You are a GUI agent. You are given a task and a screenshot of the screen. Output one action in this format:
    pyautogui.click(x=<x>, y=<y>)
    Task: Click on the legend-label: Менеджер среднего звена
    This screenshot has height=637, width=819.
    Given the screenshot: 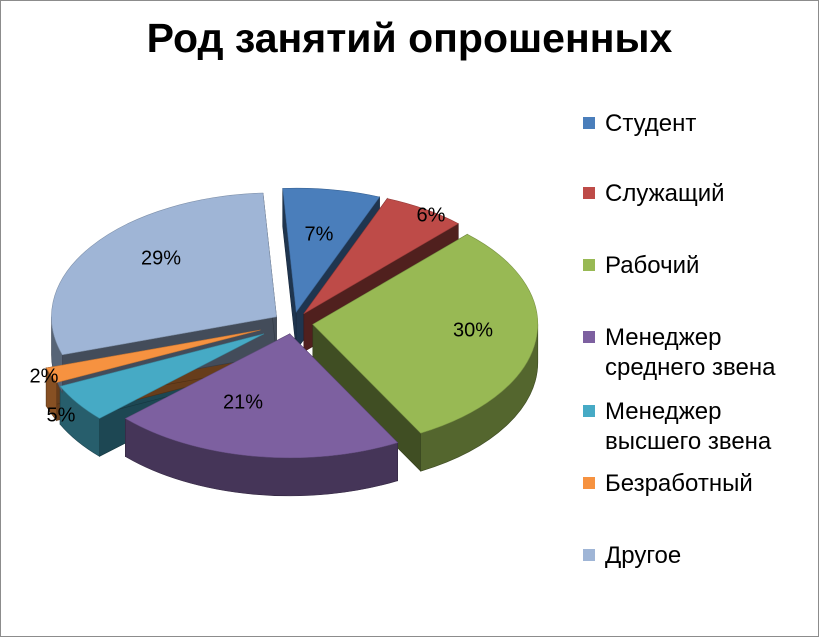 What is the action you would take?
    pyautogui.click(x=690, y=352)
    